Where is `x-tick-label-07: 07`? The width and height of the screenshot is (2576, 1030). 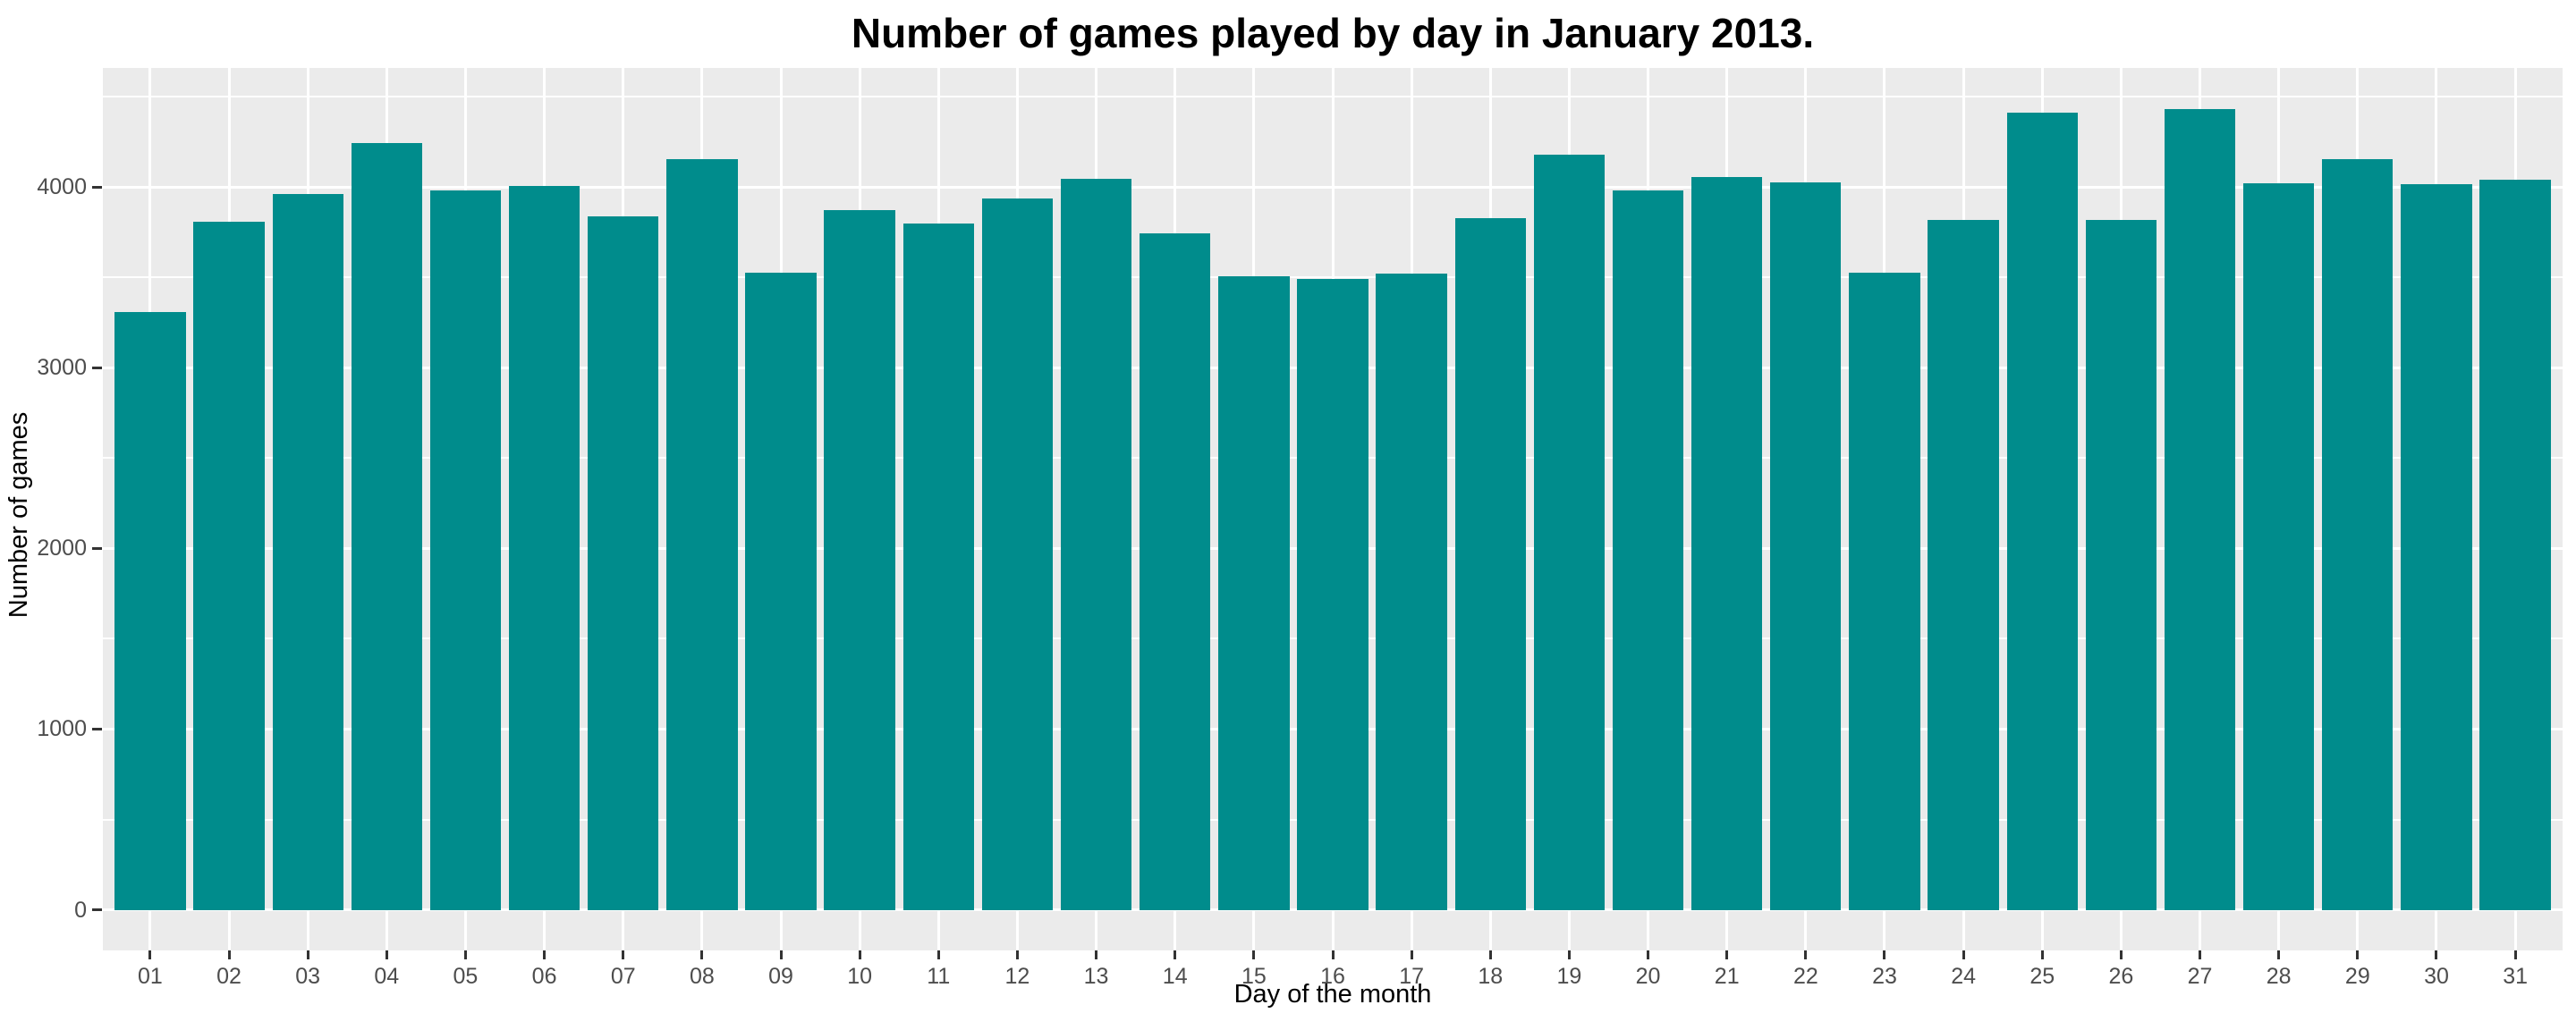
x-tick-label-07: 07 is located at coordinates (623, 977).